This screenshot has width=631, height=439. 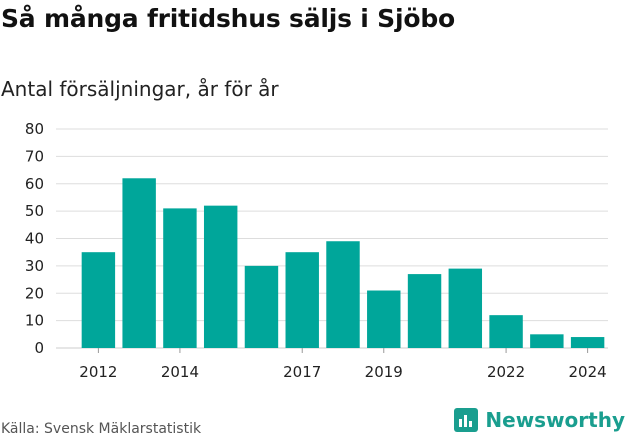 I want to click on bar-2017, so click(x=302, y=300).